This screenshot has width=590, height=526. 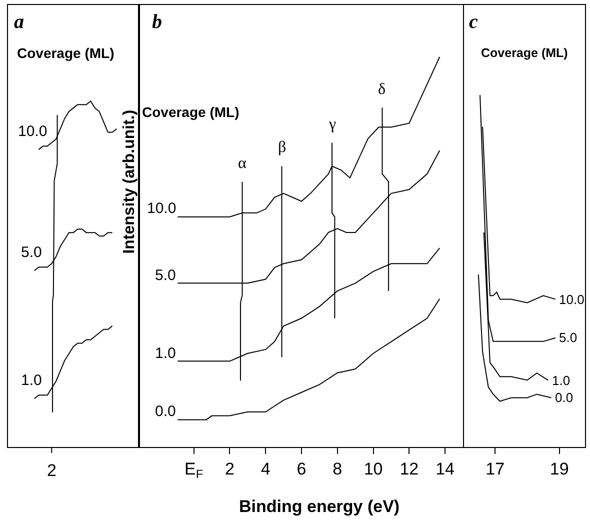 What do you see at coordinates (229, 468) in the screenshot?
I see `x-tick-label: 2` at bounding box center [229, 468].